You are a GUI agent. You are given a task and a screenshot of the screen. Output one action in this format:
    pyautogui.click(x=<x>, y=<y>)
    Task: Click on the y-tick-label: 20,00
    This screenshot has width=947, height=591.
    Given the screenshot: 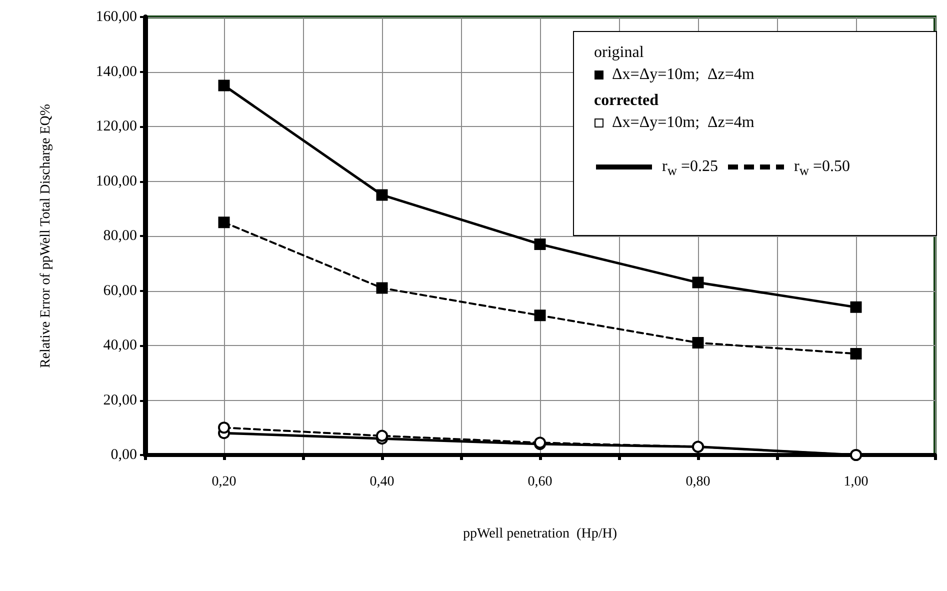 What is the action you would take?
    pyautogui.click(x=120, y=400)
    